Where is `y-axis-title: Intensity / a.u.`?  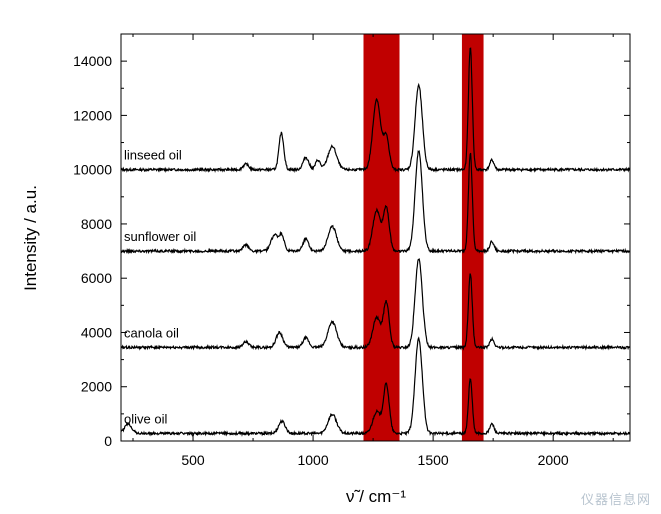
y-axis-title: Intensity / a.u. is located at coordinates (30, 238).